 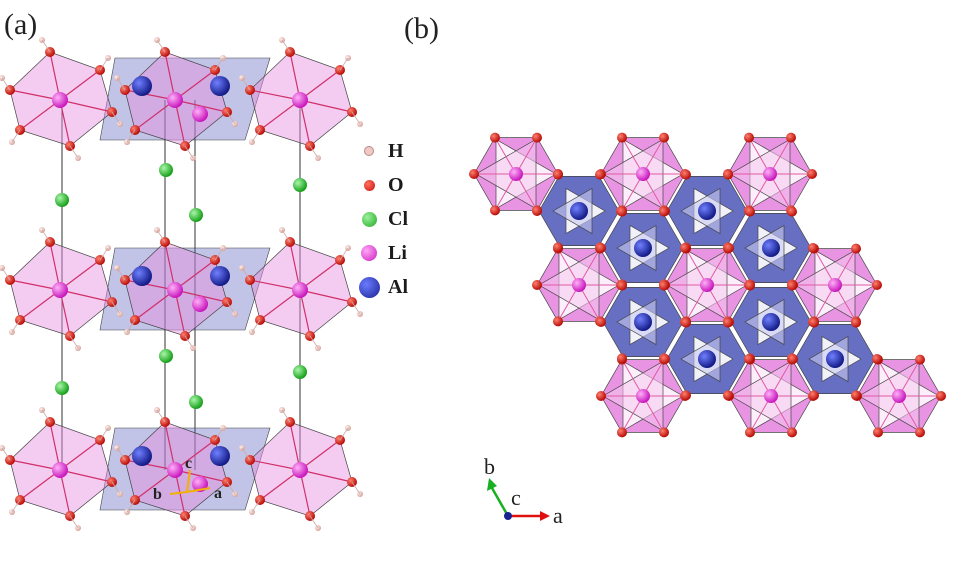 What do you see at coordinates (369, 219) in the screenshot?
I see `chlorine-atom-icon` at bounding box center [369, 219].